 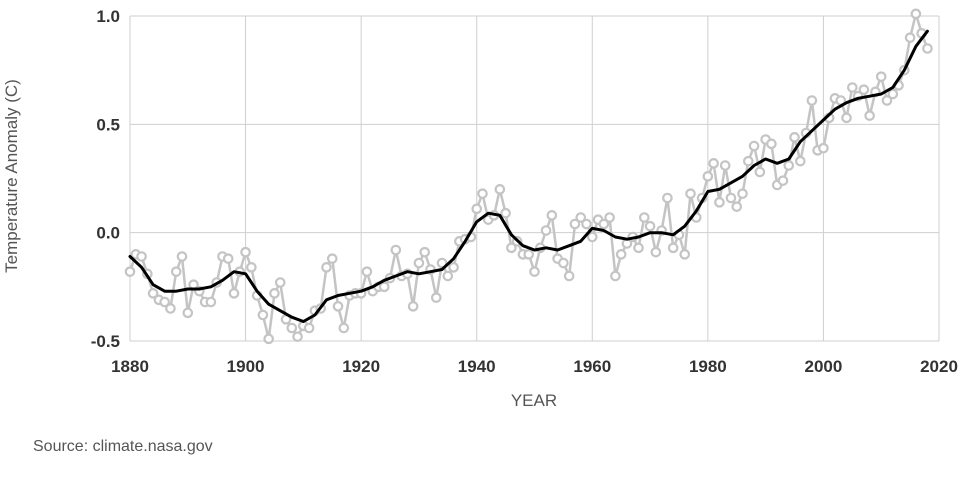 I want to click on x-tick-label: 1960, so click(x=592, y=366).